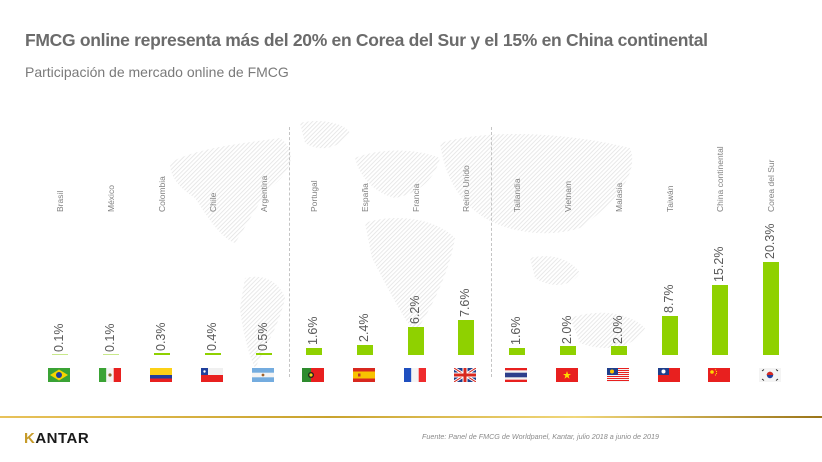 The image size is (822, 462). I want to click on value-label: 20.3%, so click(770, 241).